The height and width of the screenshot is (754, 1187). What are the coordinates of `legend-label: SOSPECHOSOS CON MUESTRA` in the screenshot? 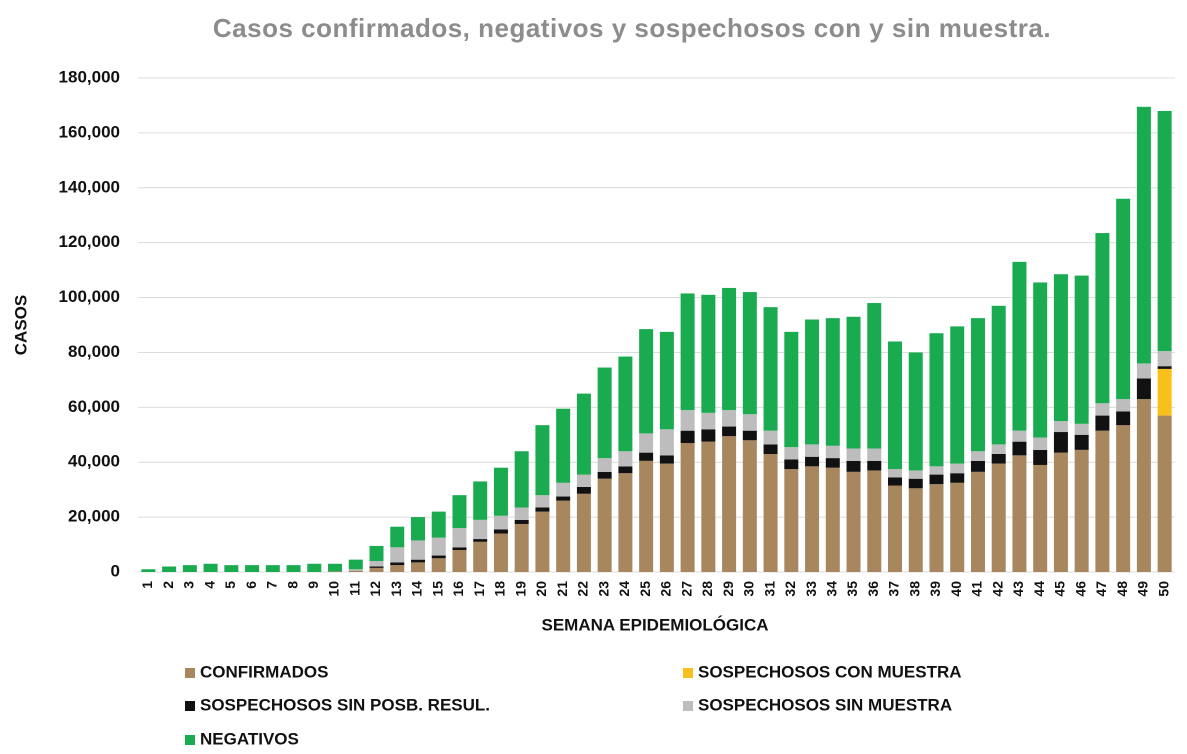 It's located at (830, 671).